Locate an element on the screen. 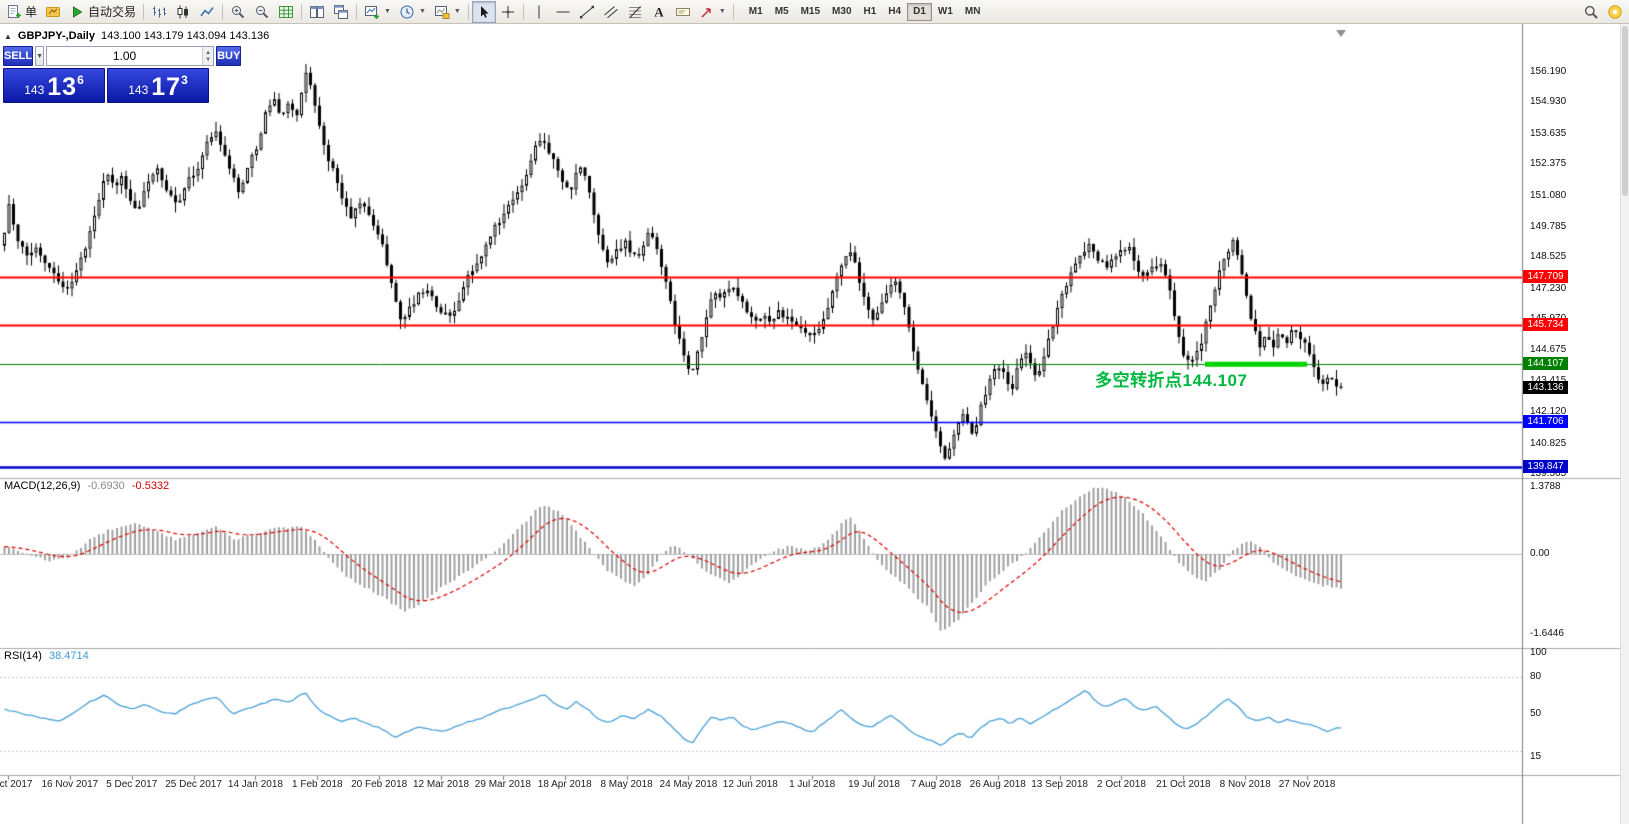 The image size is (1629, 824). svg-text: A is located at coordinates (659, 11).